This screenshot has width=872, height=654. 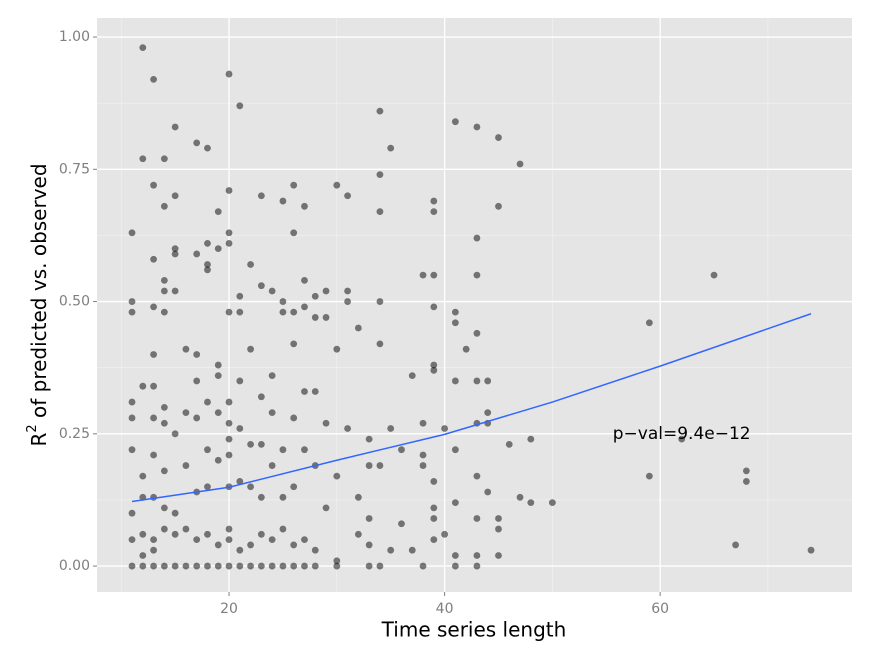 What do you see at coordinates (660, 609) in the screenshot?
I see `x-tick-label: 60` at bounding box center [660, 609].